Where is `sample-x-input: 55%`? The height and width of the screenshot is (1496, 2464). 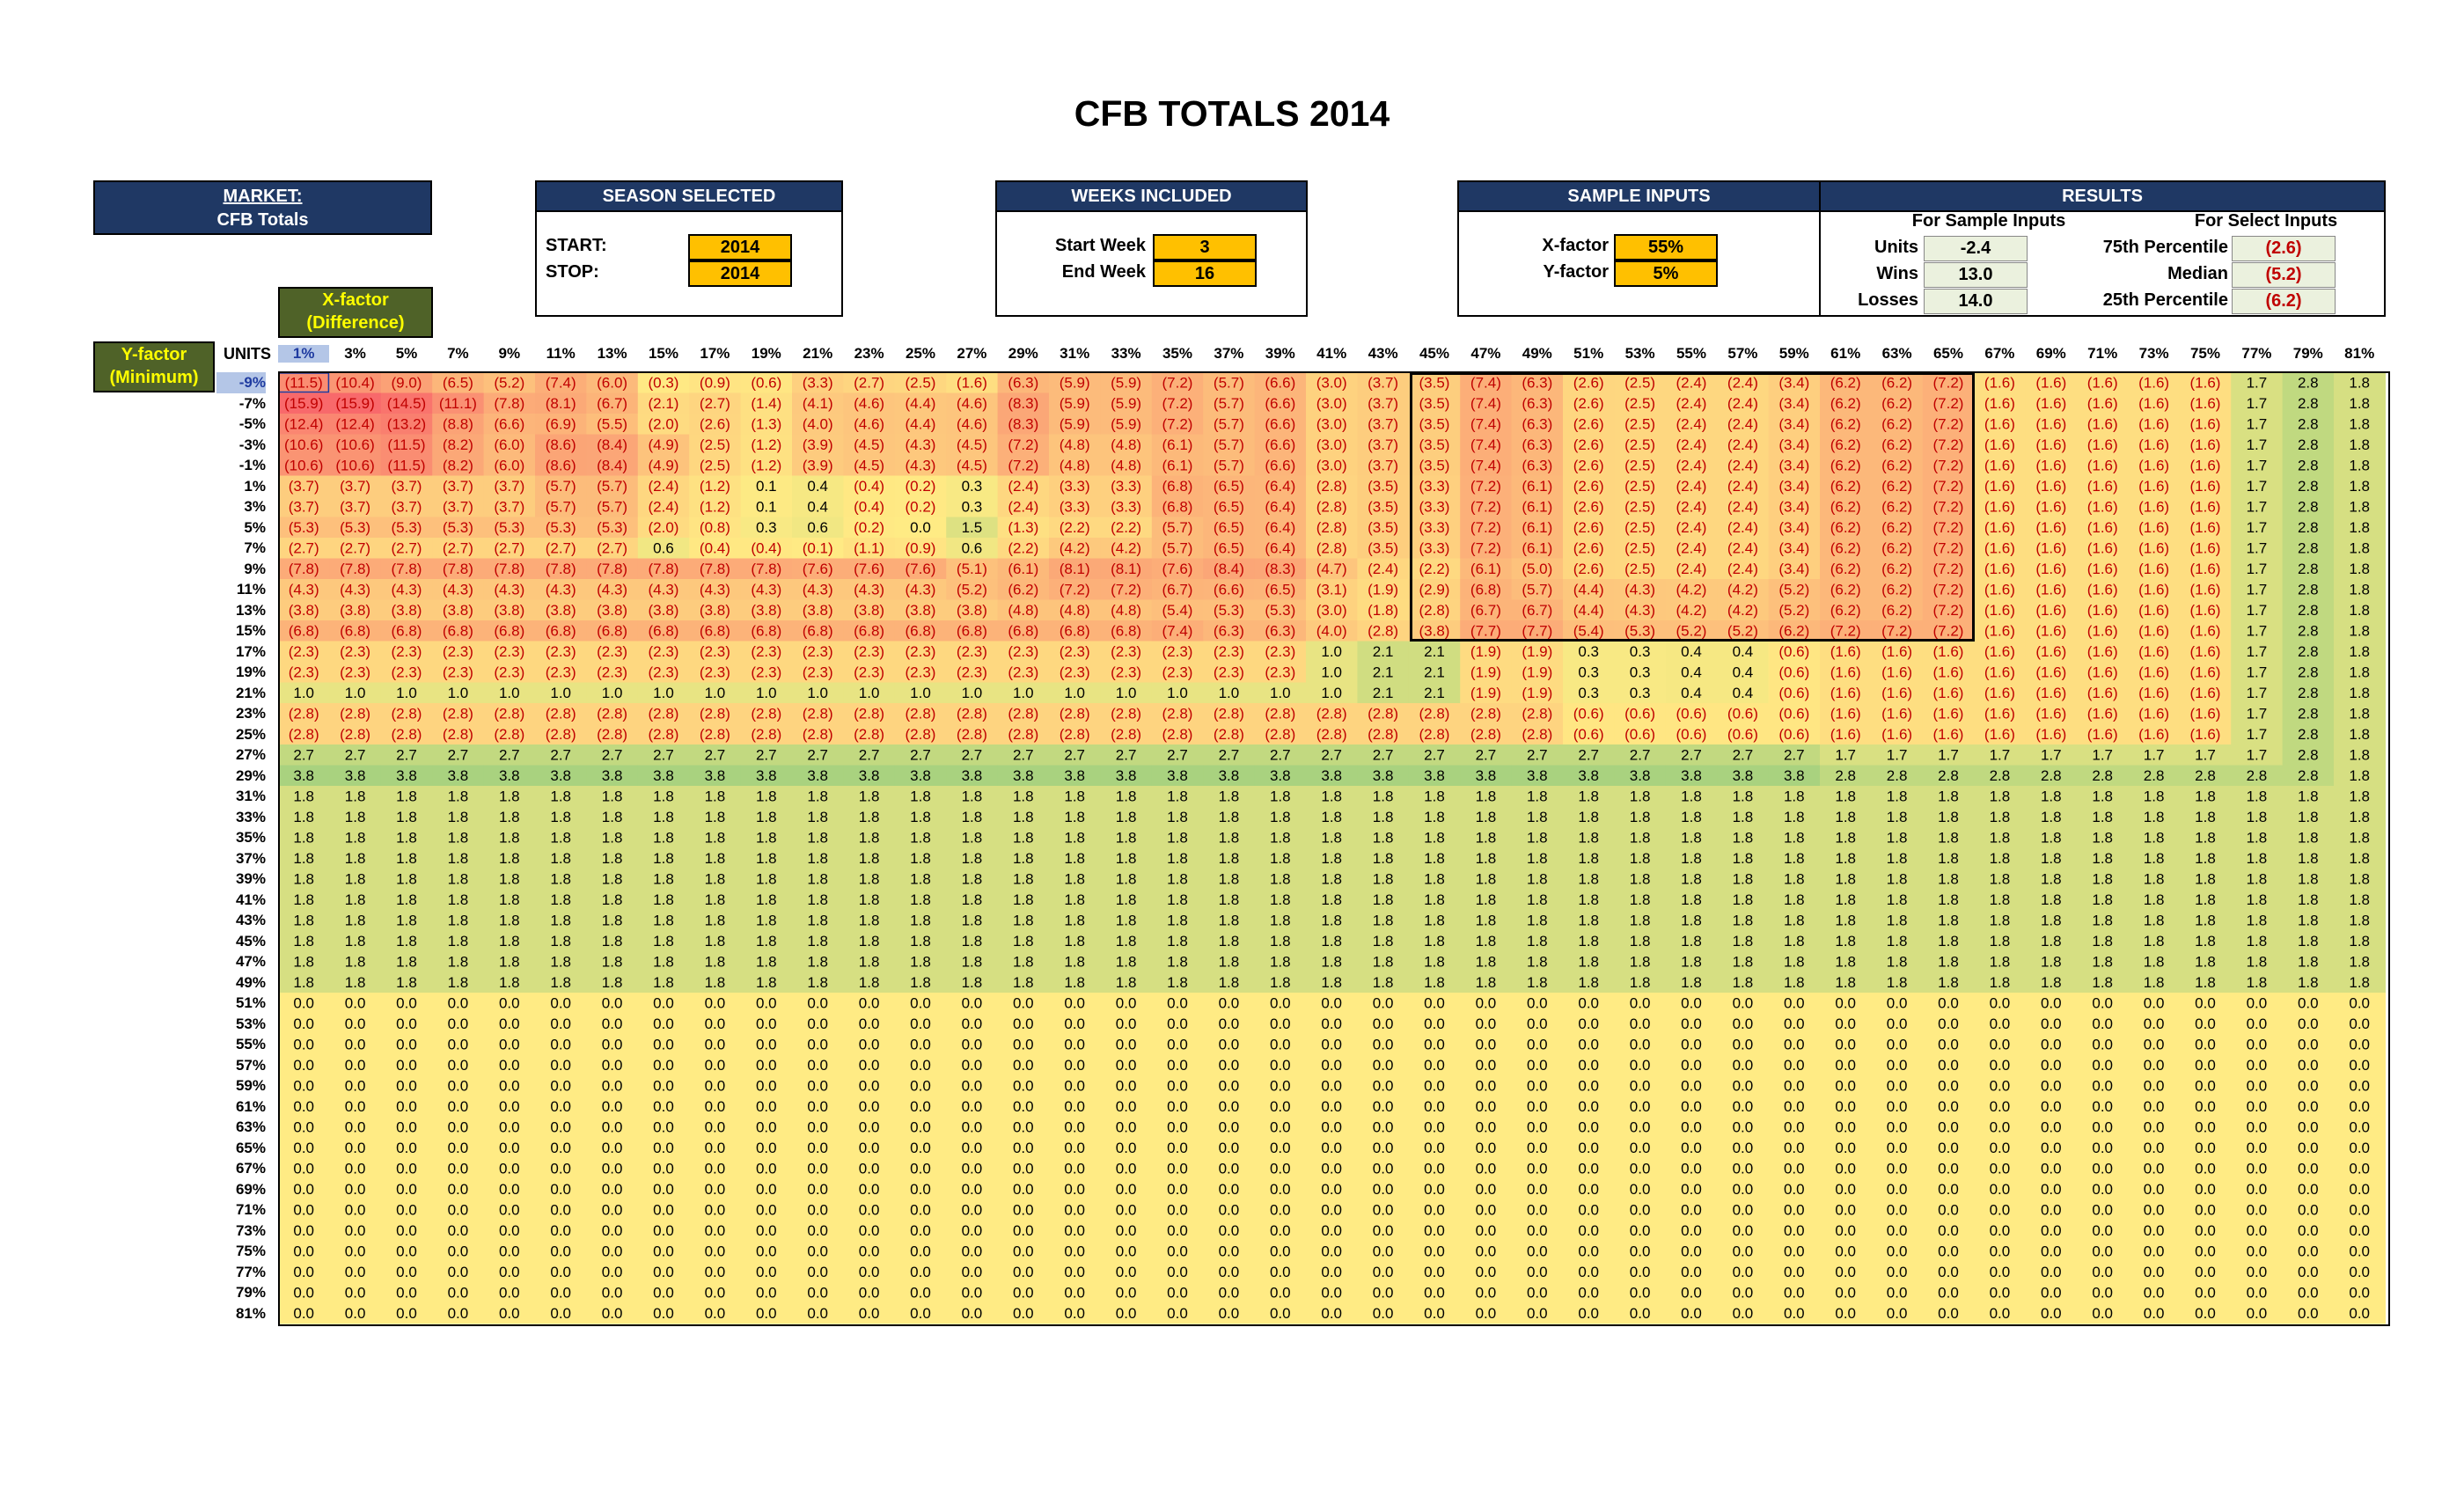 sample-x-input: 55% is located at coordinates (1666, 247).